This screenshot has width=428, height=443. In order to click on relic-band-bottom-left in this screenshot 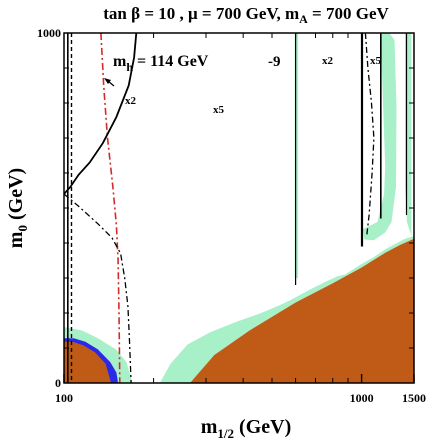, I will do `click(98, 355)`.